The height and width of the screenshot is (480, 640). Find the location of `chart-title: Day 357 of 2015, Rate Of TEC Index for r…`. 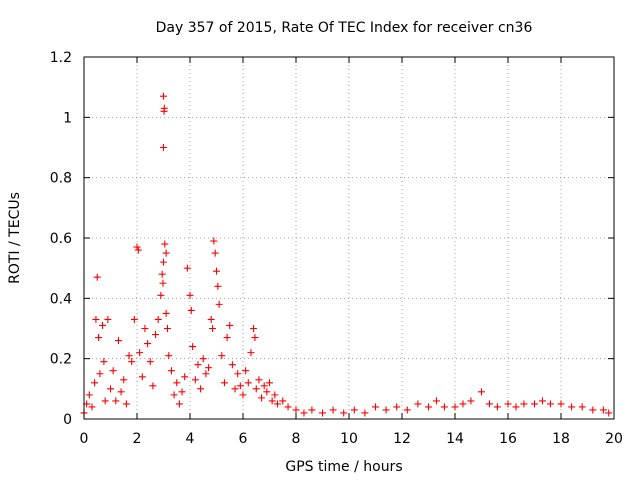

chart-title: Day 357 of 2015, Rate Of TEC Index for r… is located at coordinates (344, 28).